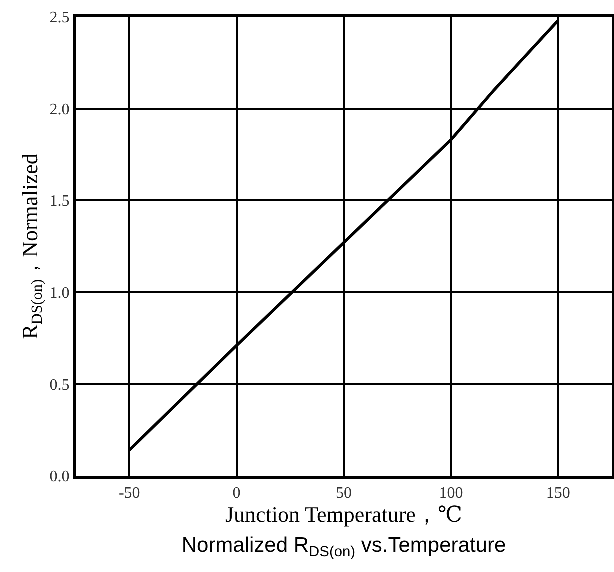 This screenshot has height=572, width=614. I want to click on y-tick-label: 0.0, so click(60, 477).